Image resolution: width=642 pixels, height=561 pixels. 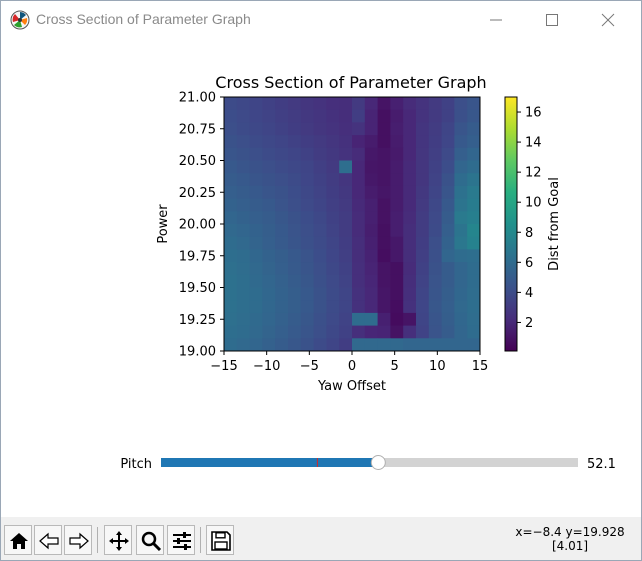 I want to click on colorbar-tick-label: 2, so click(x=529, y=323).